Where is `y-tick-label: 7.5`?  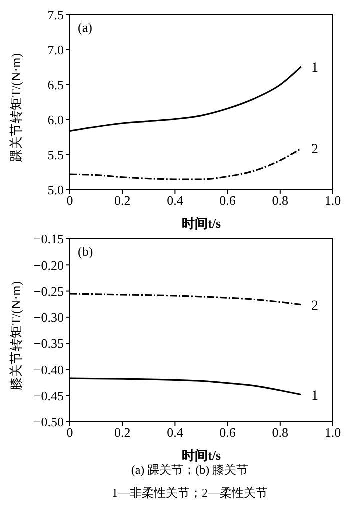 y-tick-label: 7.5 is located at coordinates (56, 15).